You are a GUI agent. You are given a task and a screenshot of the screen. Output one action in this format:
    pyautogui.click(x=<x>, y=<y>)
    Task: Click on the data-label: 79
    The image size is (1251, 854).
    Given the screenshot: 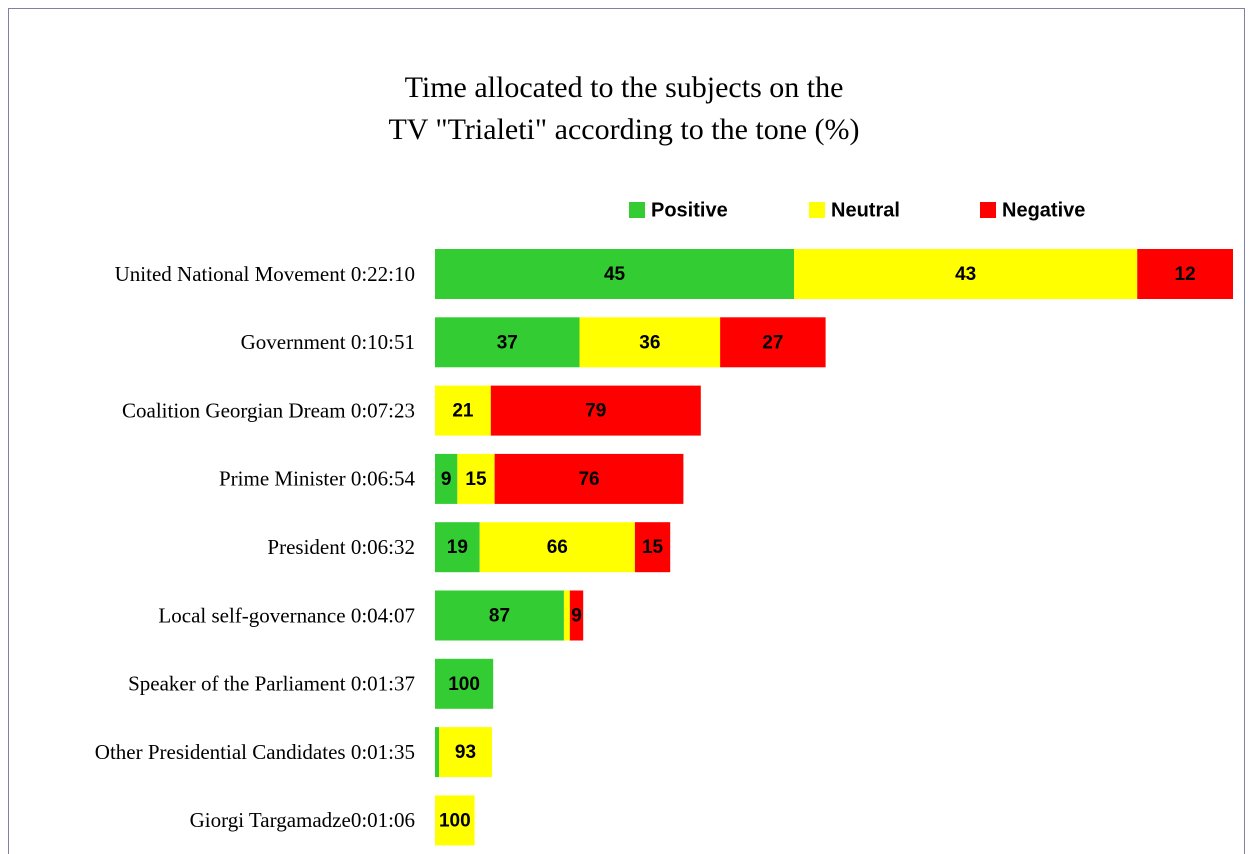 What is the action you would take?
    pyautogui.click(x=595, y=411)
    